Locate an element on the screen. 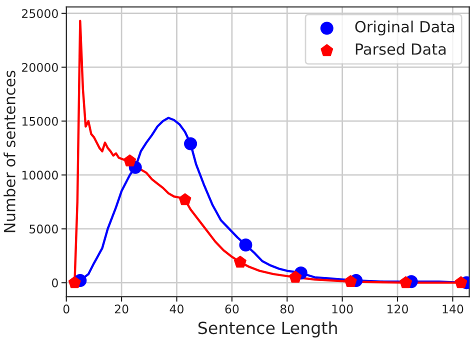  legend-label: Parsed Data is located at coordinates (401, 49).